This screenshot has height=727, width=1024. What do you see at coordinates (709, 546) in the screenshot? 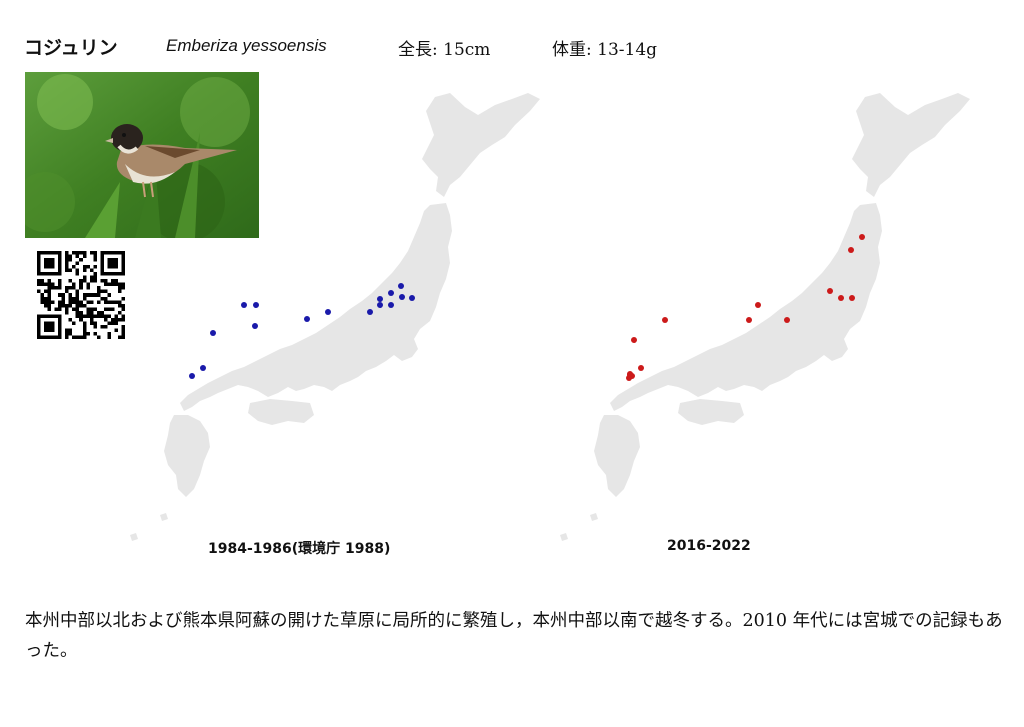
I see `map-caption-2016-2022: 2016-2022` at bounding box center [709, 546].